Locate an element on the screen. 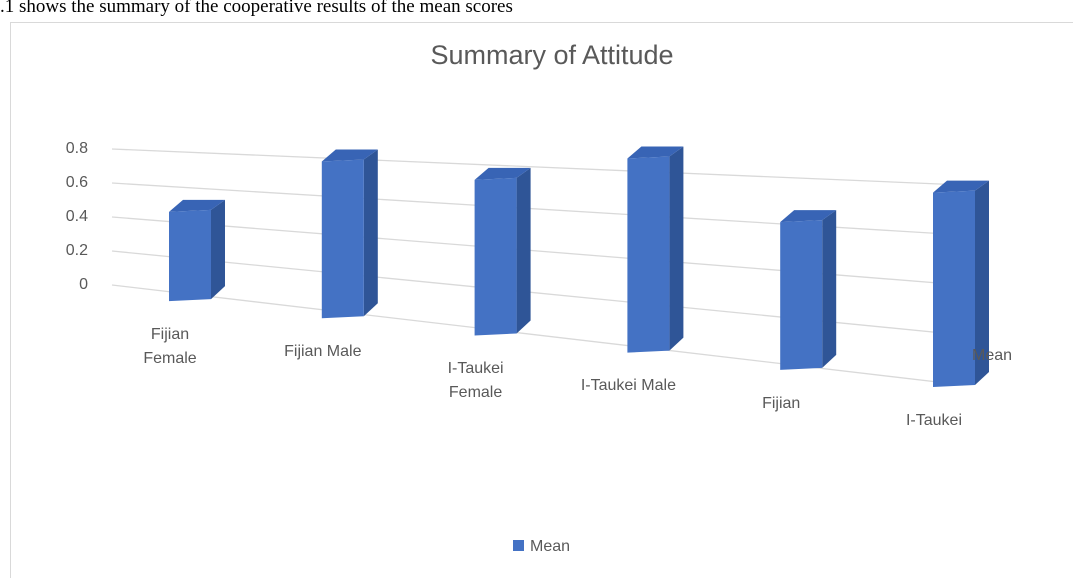 This screenshot has height=578, width=1073. y-tick-label: 0.2 is located at coordinates (77, 250).